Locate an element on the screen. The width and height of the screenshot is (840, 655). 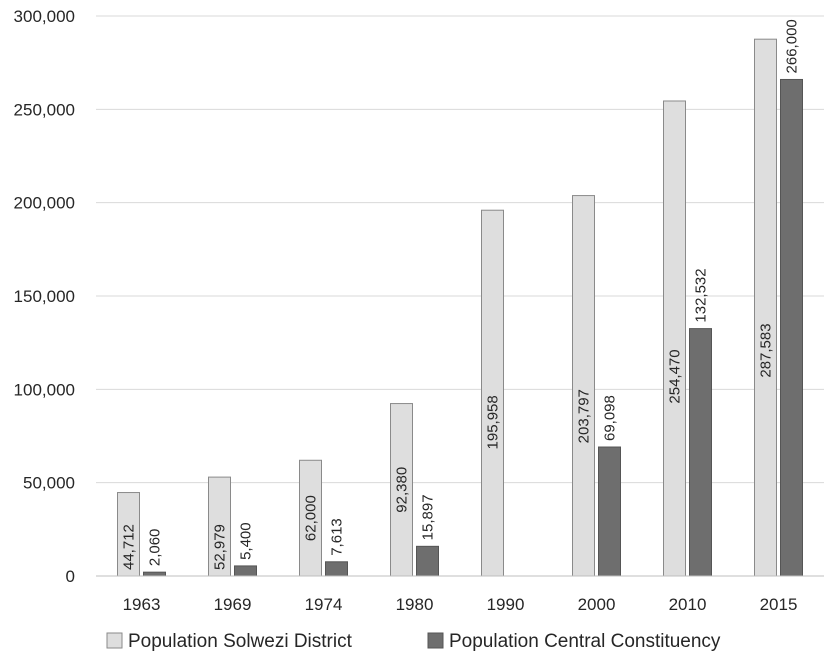
y-tick-label: 300,000 is located at coordinates (44, 16).